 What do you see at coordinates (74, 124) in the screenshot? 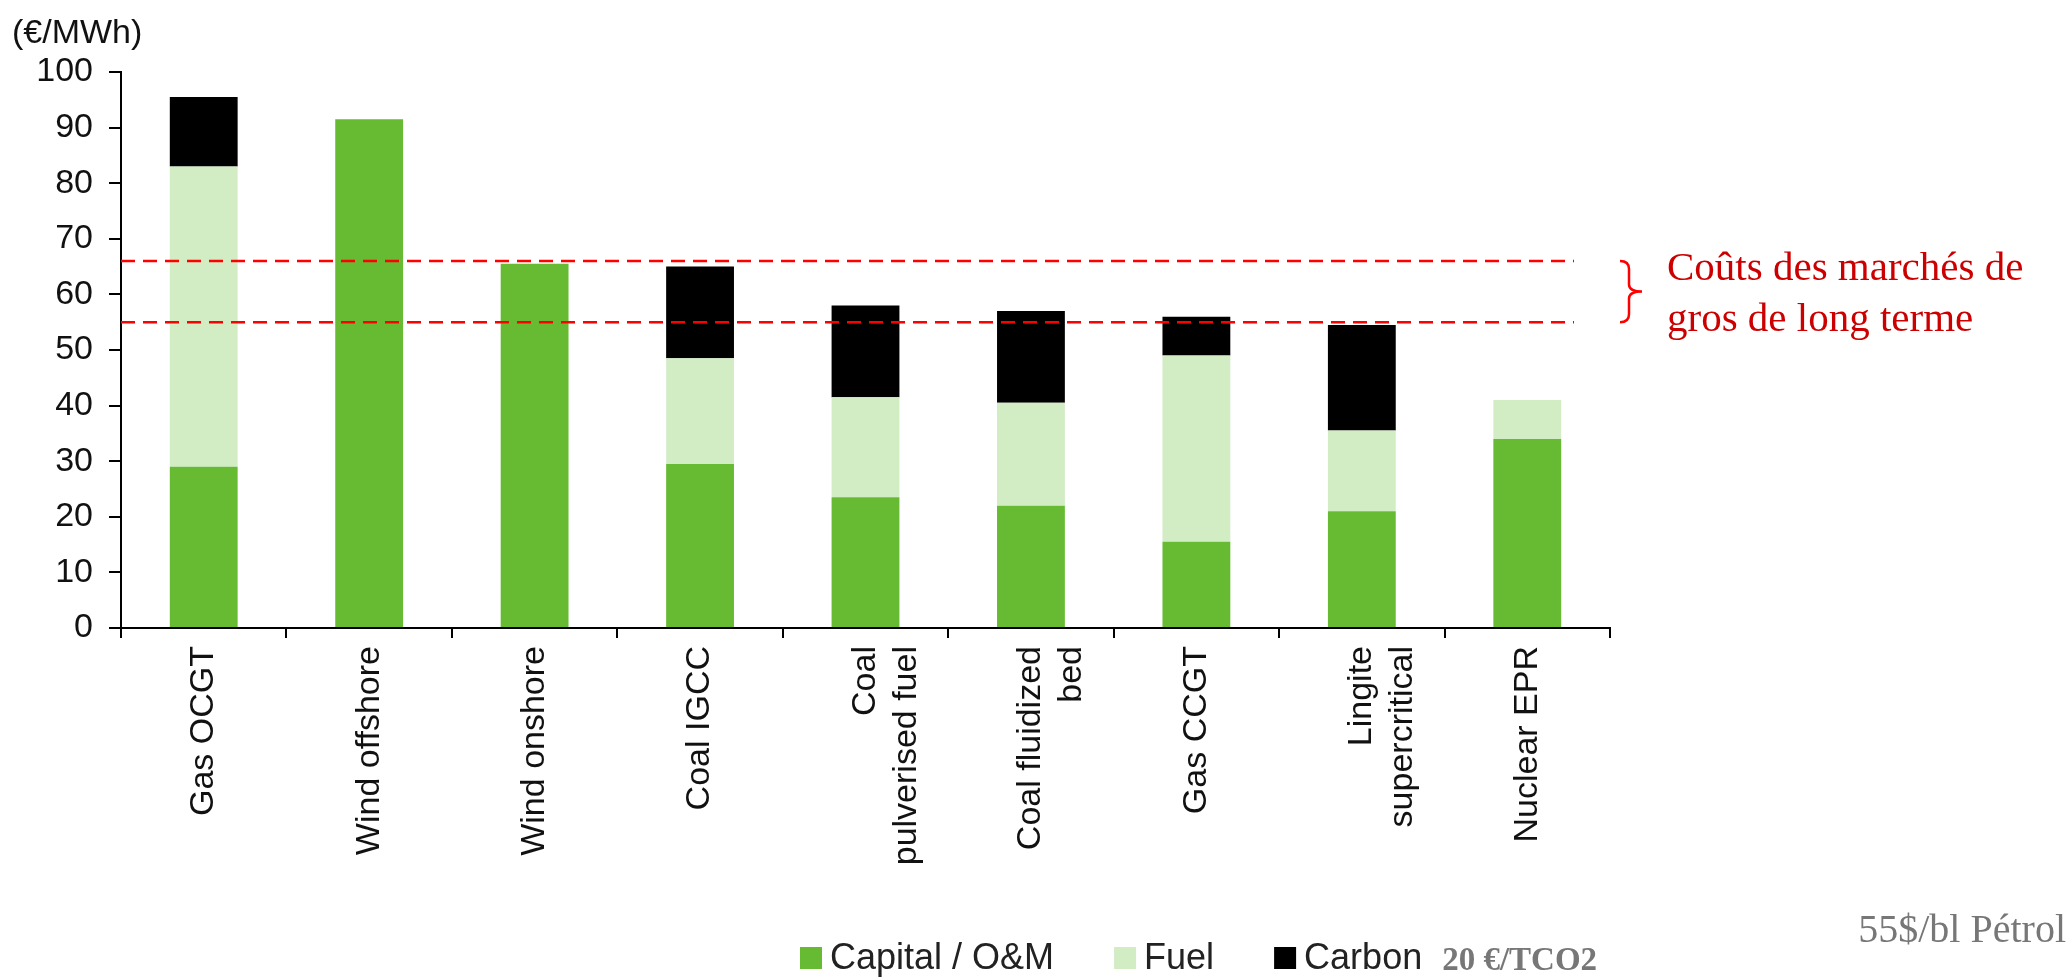
I see `y-tick-label: 90` at bounding box center [74, 124].